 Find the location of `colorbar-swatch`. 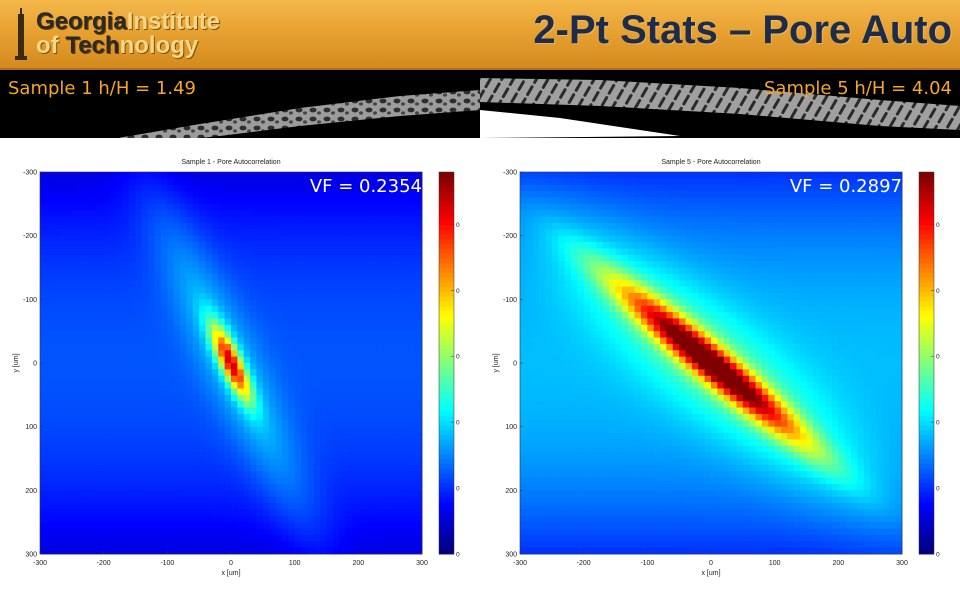

colorbar-swatch is located at coordinates (446, 351).